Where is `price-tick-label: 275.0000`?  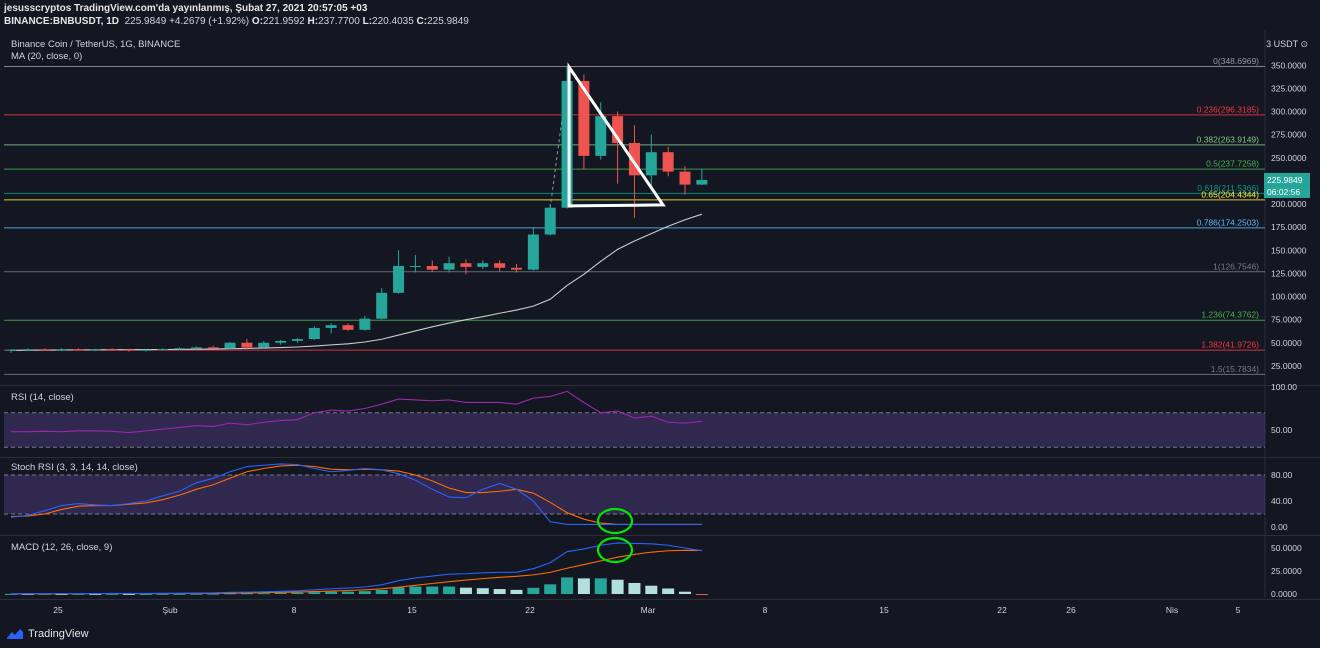
price-tick-label: 275.0000 is located at coordinates (1289, 135).